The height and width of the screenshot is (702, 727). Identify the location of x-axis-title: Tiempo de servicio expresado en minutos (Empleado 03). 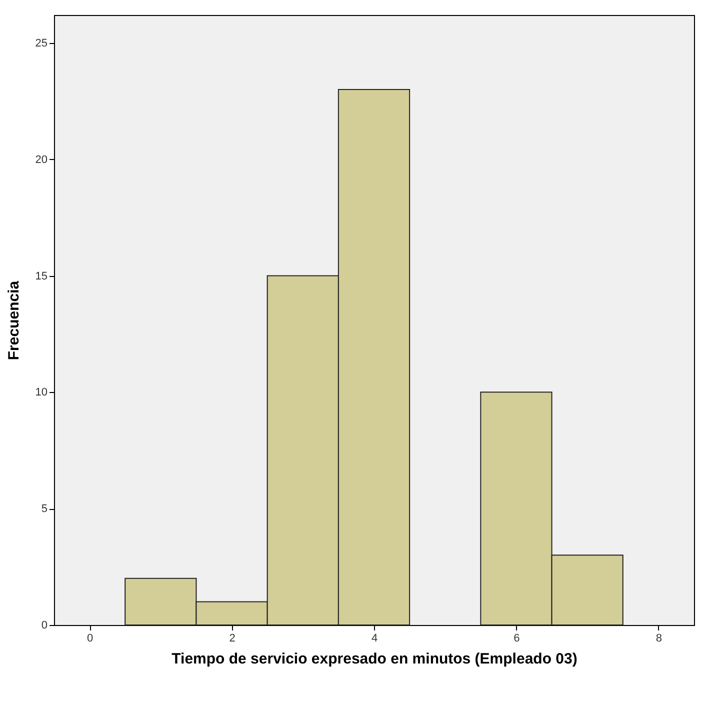
(375, 659).